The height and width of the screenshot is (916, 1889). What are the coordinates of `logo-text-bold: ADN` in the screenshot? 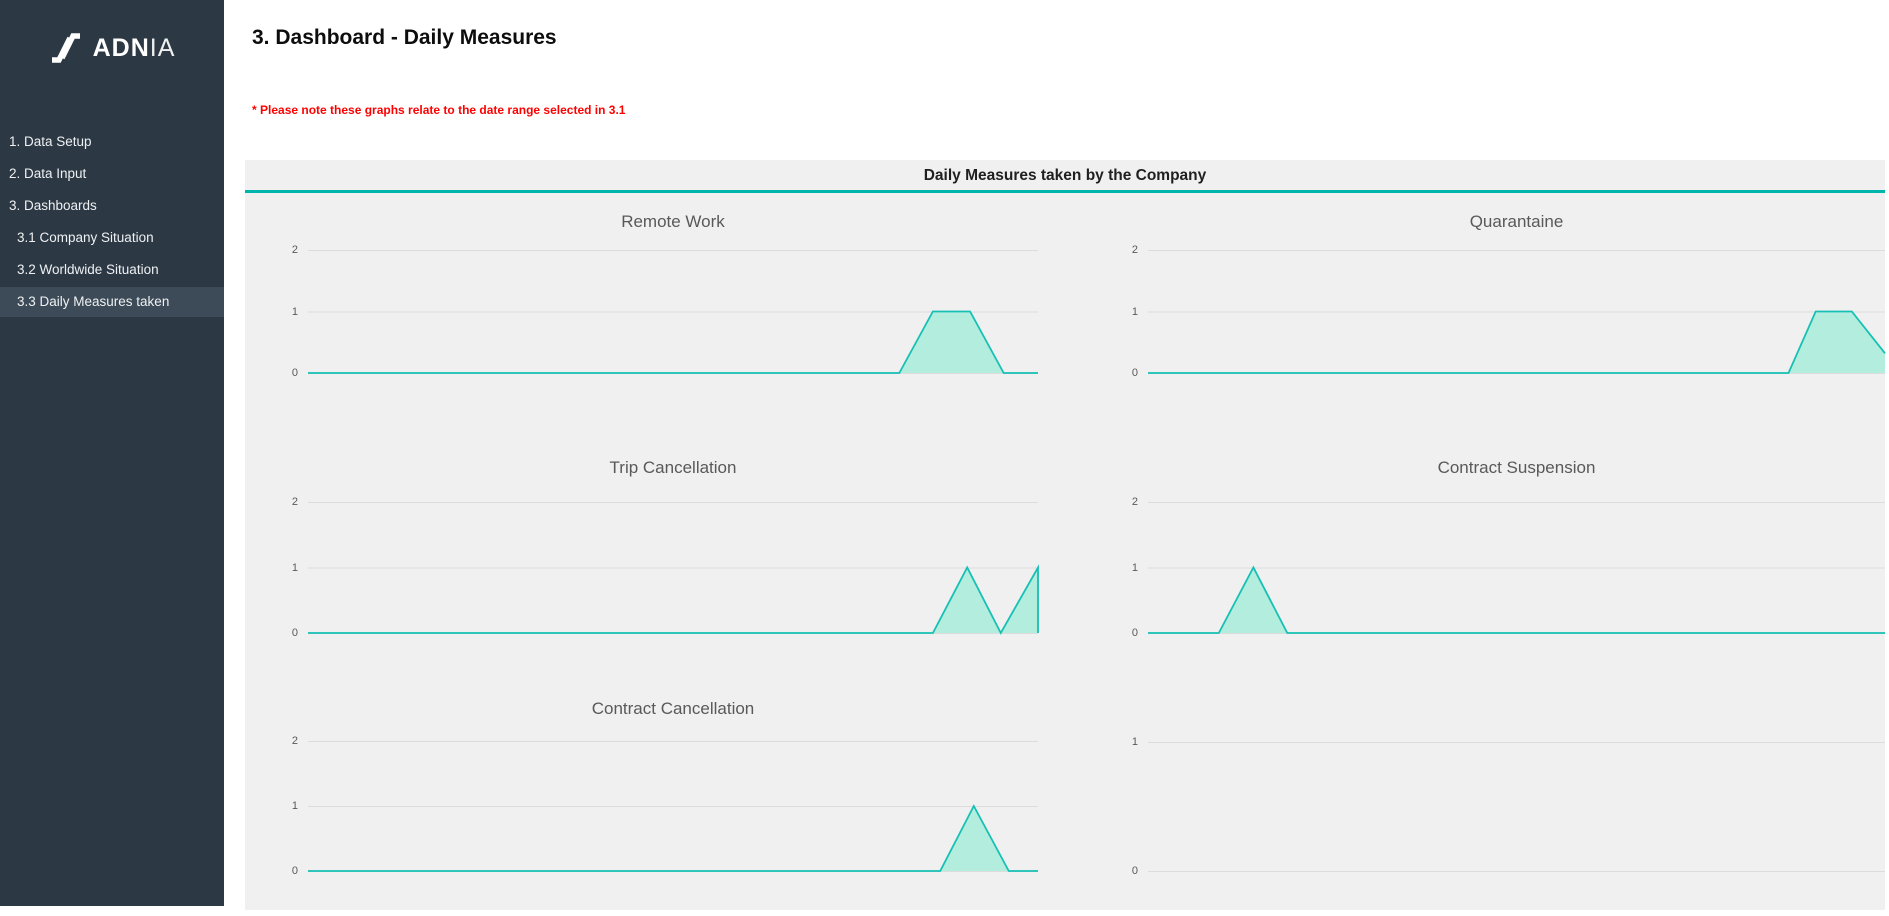 It's located at (121, 47).